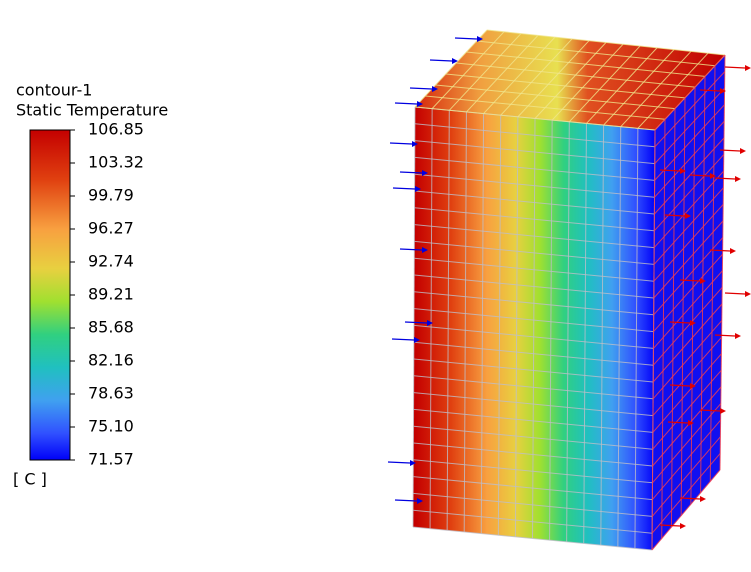 Image resolution: width=751 pixels, height=572 pixels. I want to click on tick-label: 78.63, so click(111, 393).